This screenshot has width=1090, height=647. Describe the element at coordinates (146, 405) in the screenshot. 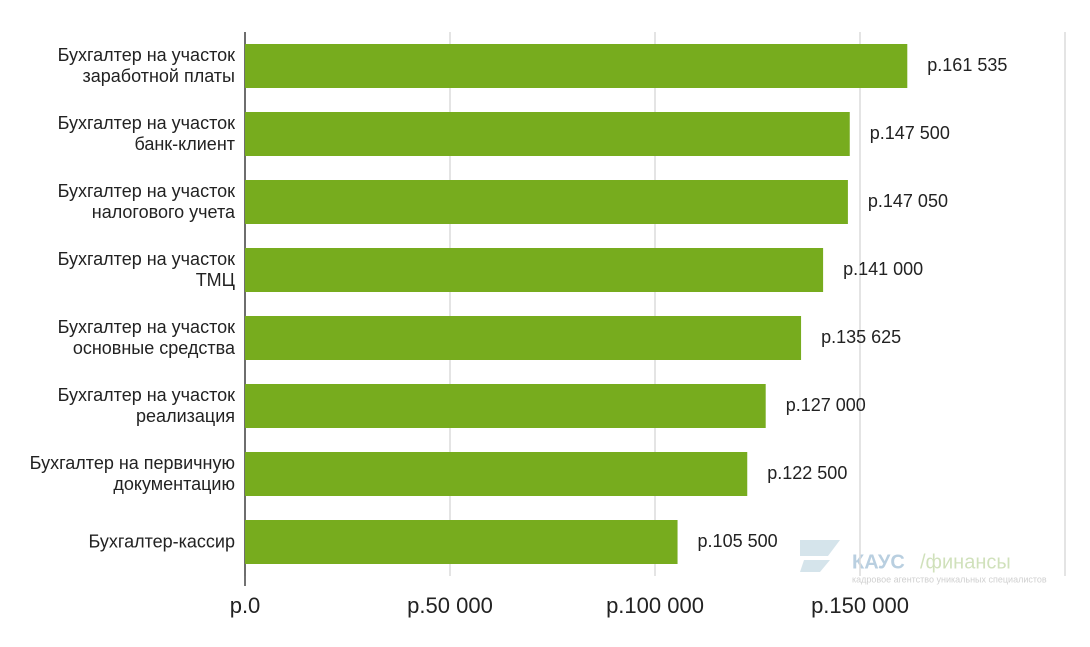

I see `category-label: Бухгалтер на участок реализация` at that location.